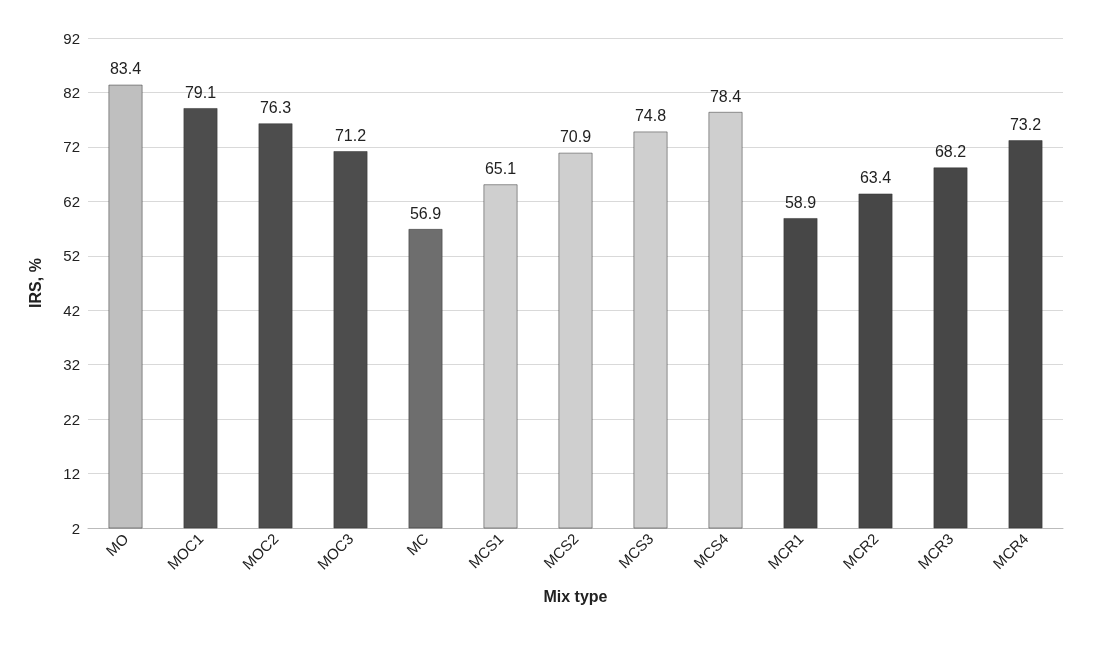 The width and height of the screenshot is (1105, 650). What do you see at coordinates (75, 528) in the screenshot?
I see `y-tick-label: 2` at bounding box center [75, 528].